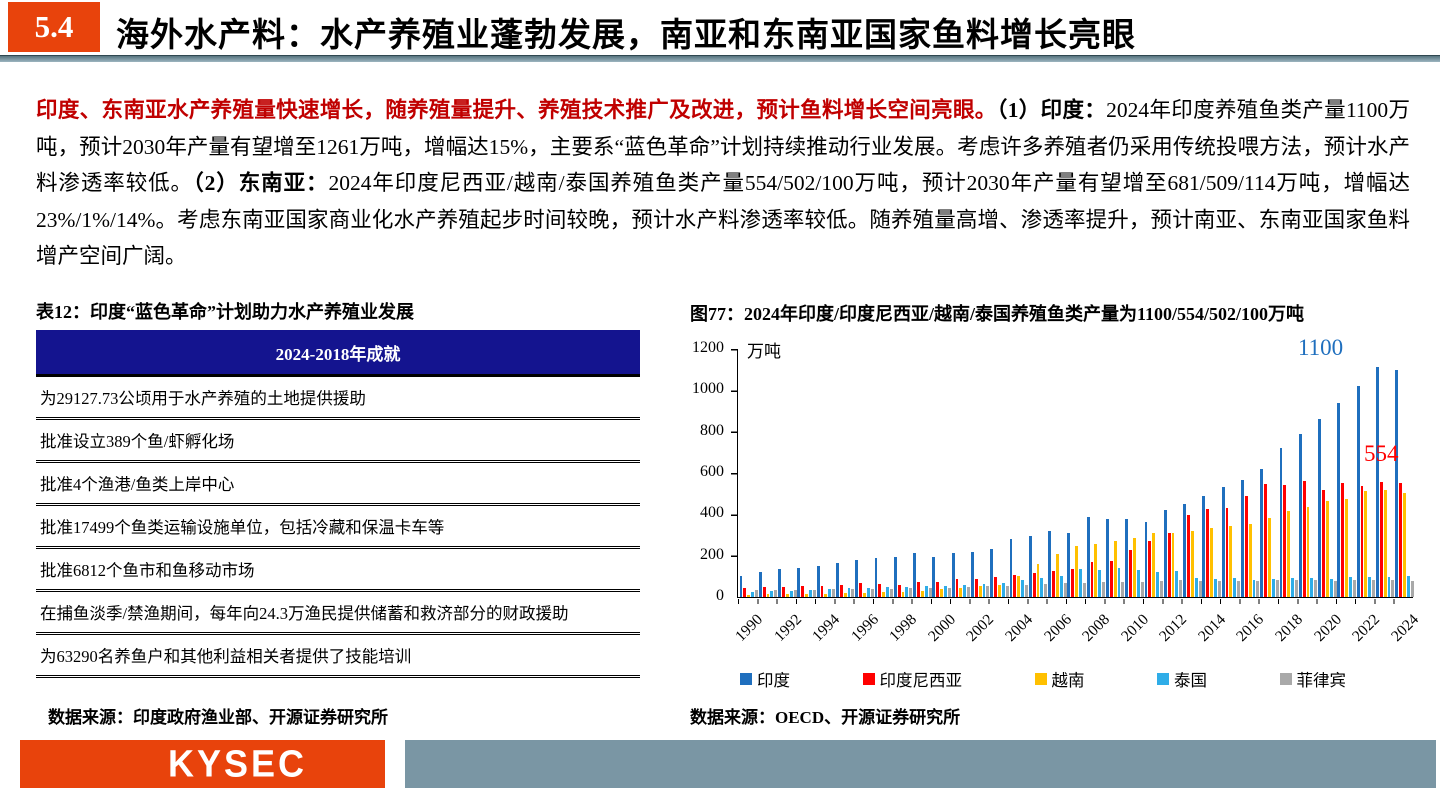  What do you see at coordinates (941, 628) in the screenshot?
I see `x-axis-tick-label: 2000` at bounding box center [941, 628].